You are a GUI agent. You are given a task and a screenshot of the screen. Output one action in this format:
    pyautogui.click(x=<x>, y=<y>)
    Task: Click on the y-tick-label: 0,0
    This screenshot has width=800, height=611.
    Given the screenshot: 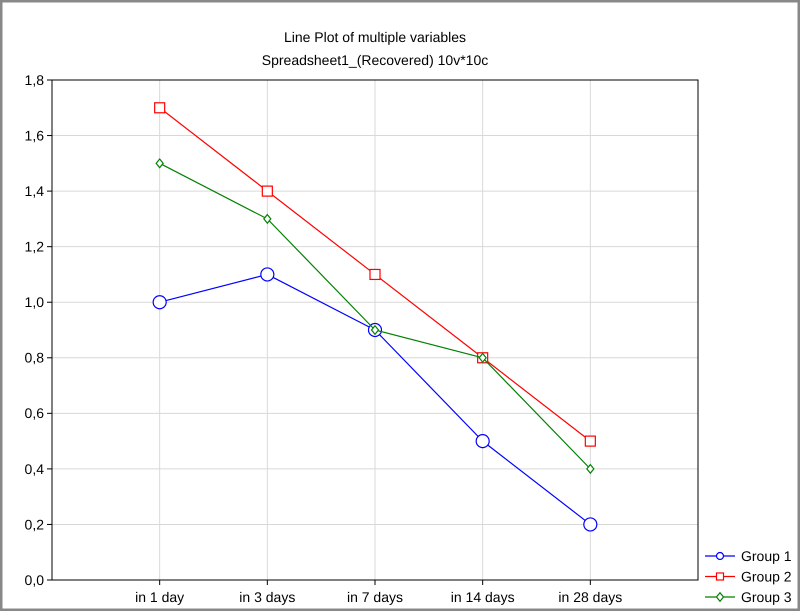 What is the action you would take?
    pyautogui.click(x=34, y=580)
    